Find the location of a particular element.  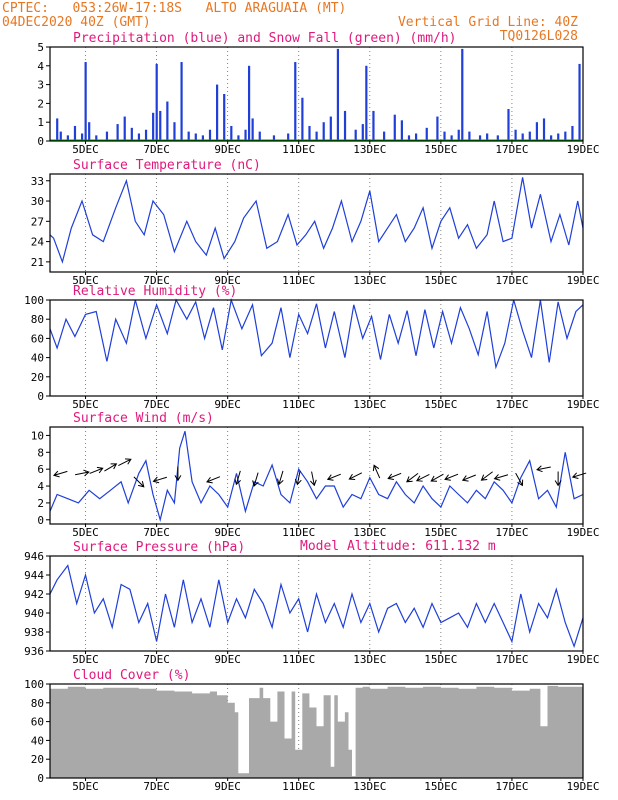

wind-xtick-label: 9DEC is located at coordinates (227, 532).